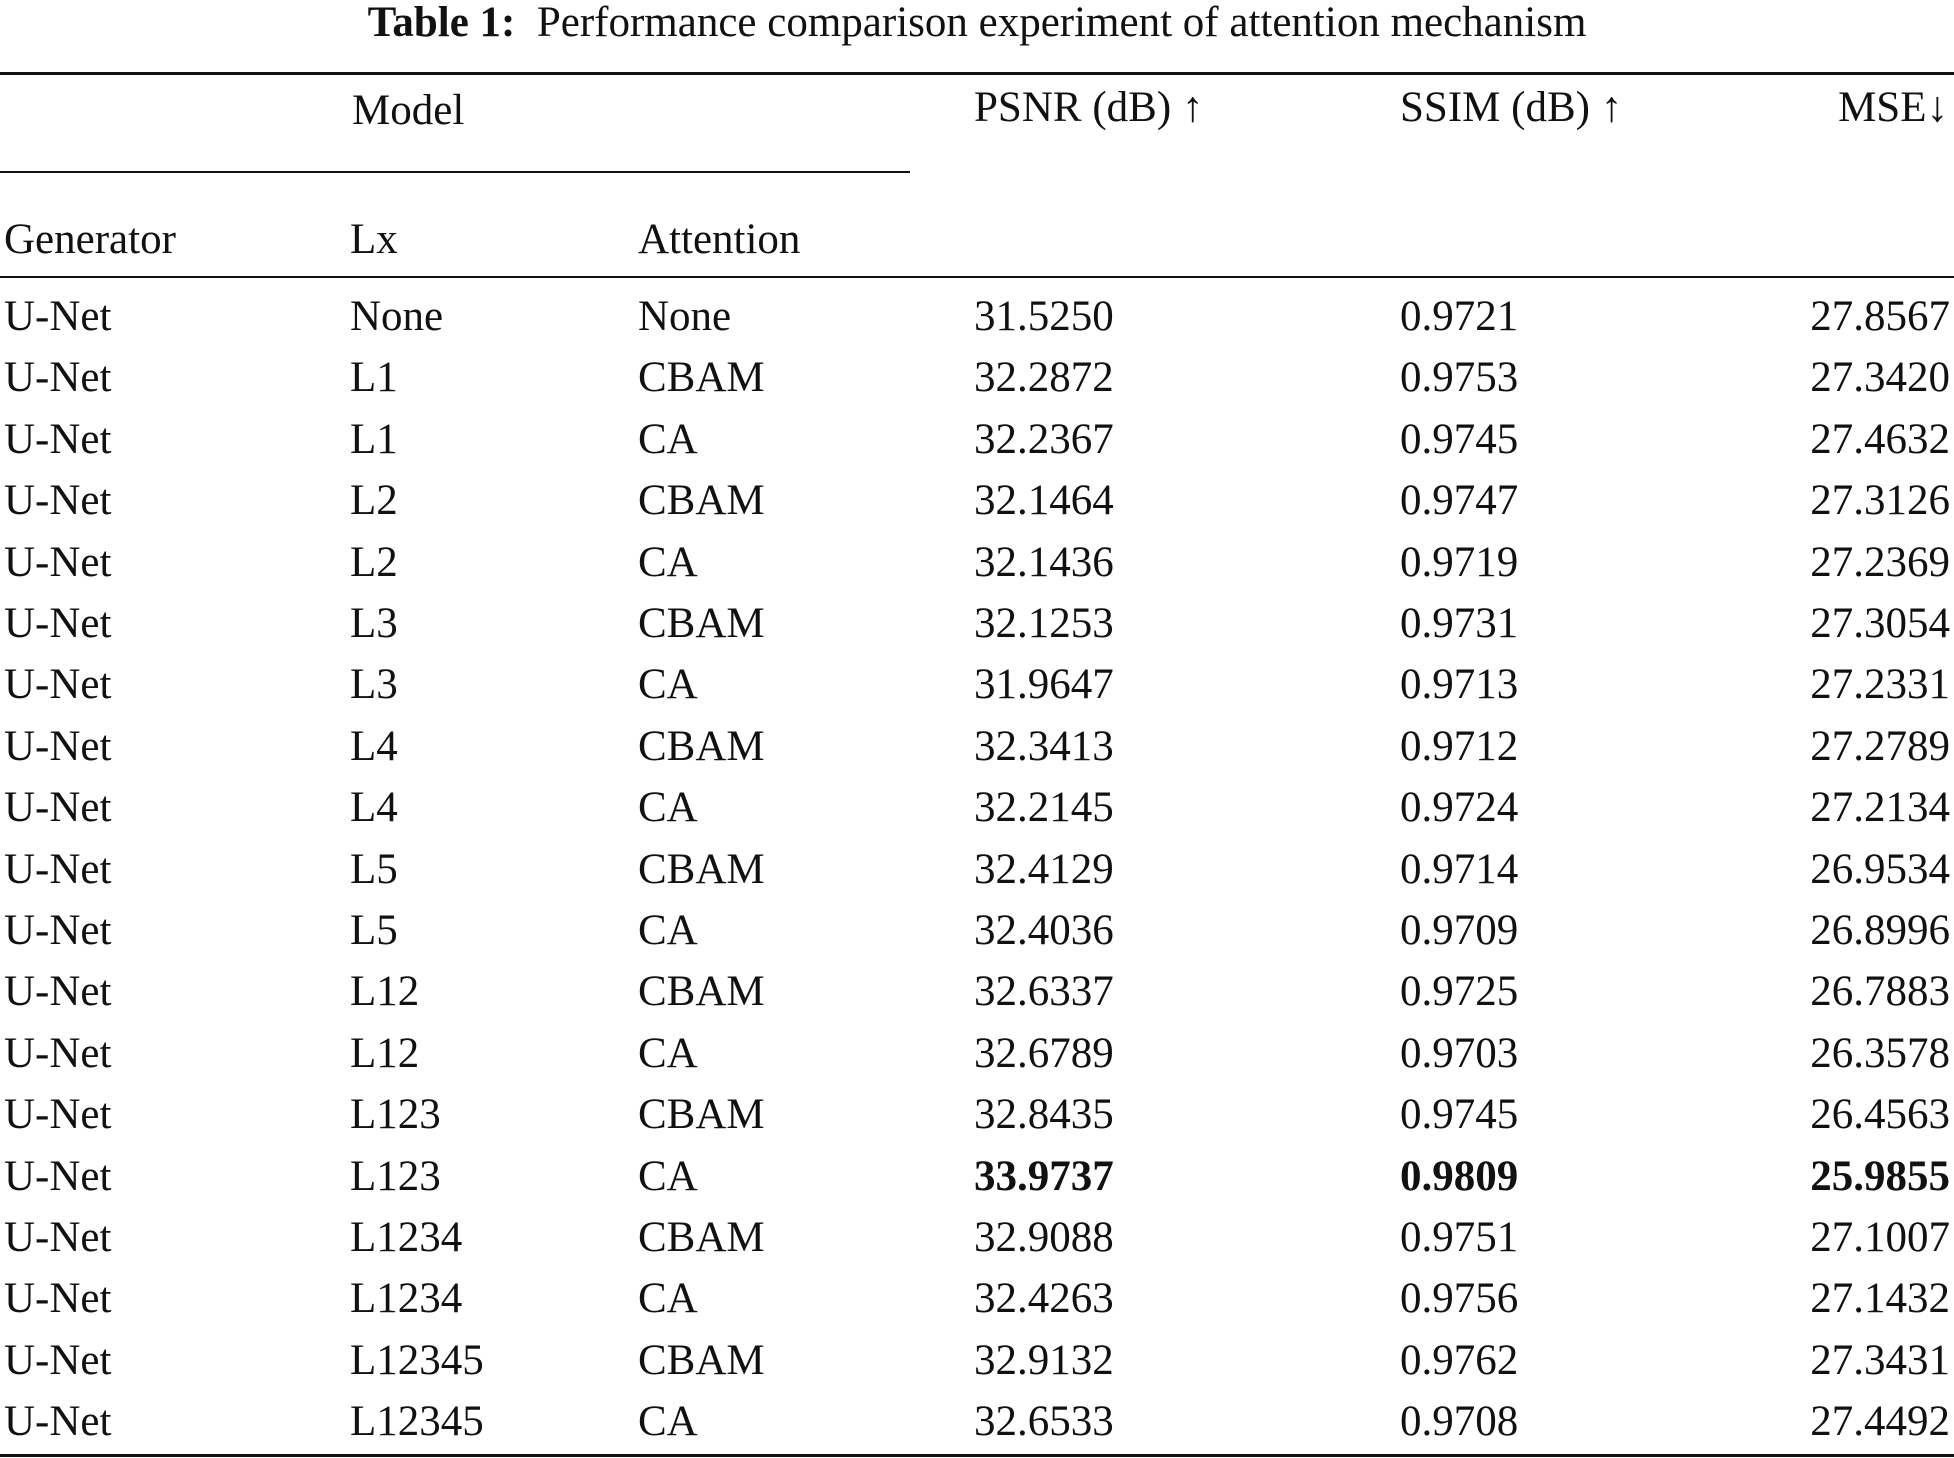  Describe the element at coordinates (1880, 807) in the screenshot. I see `cell-mse: 27.2134` at that location.